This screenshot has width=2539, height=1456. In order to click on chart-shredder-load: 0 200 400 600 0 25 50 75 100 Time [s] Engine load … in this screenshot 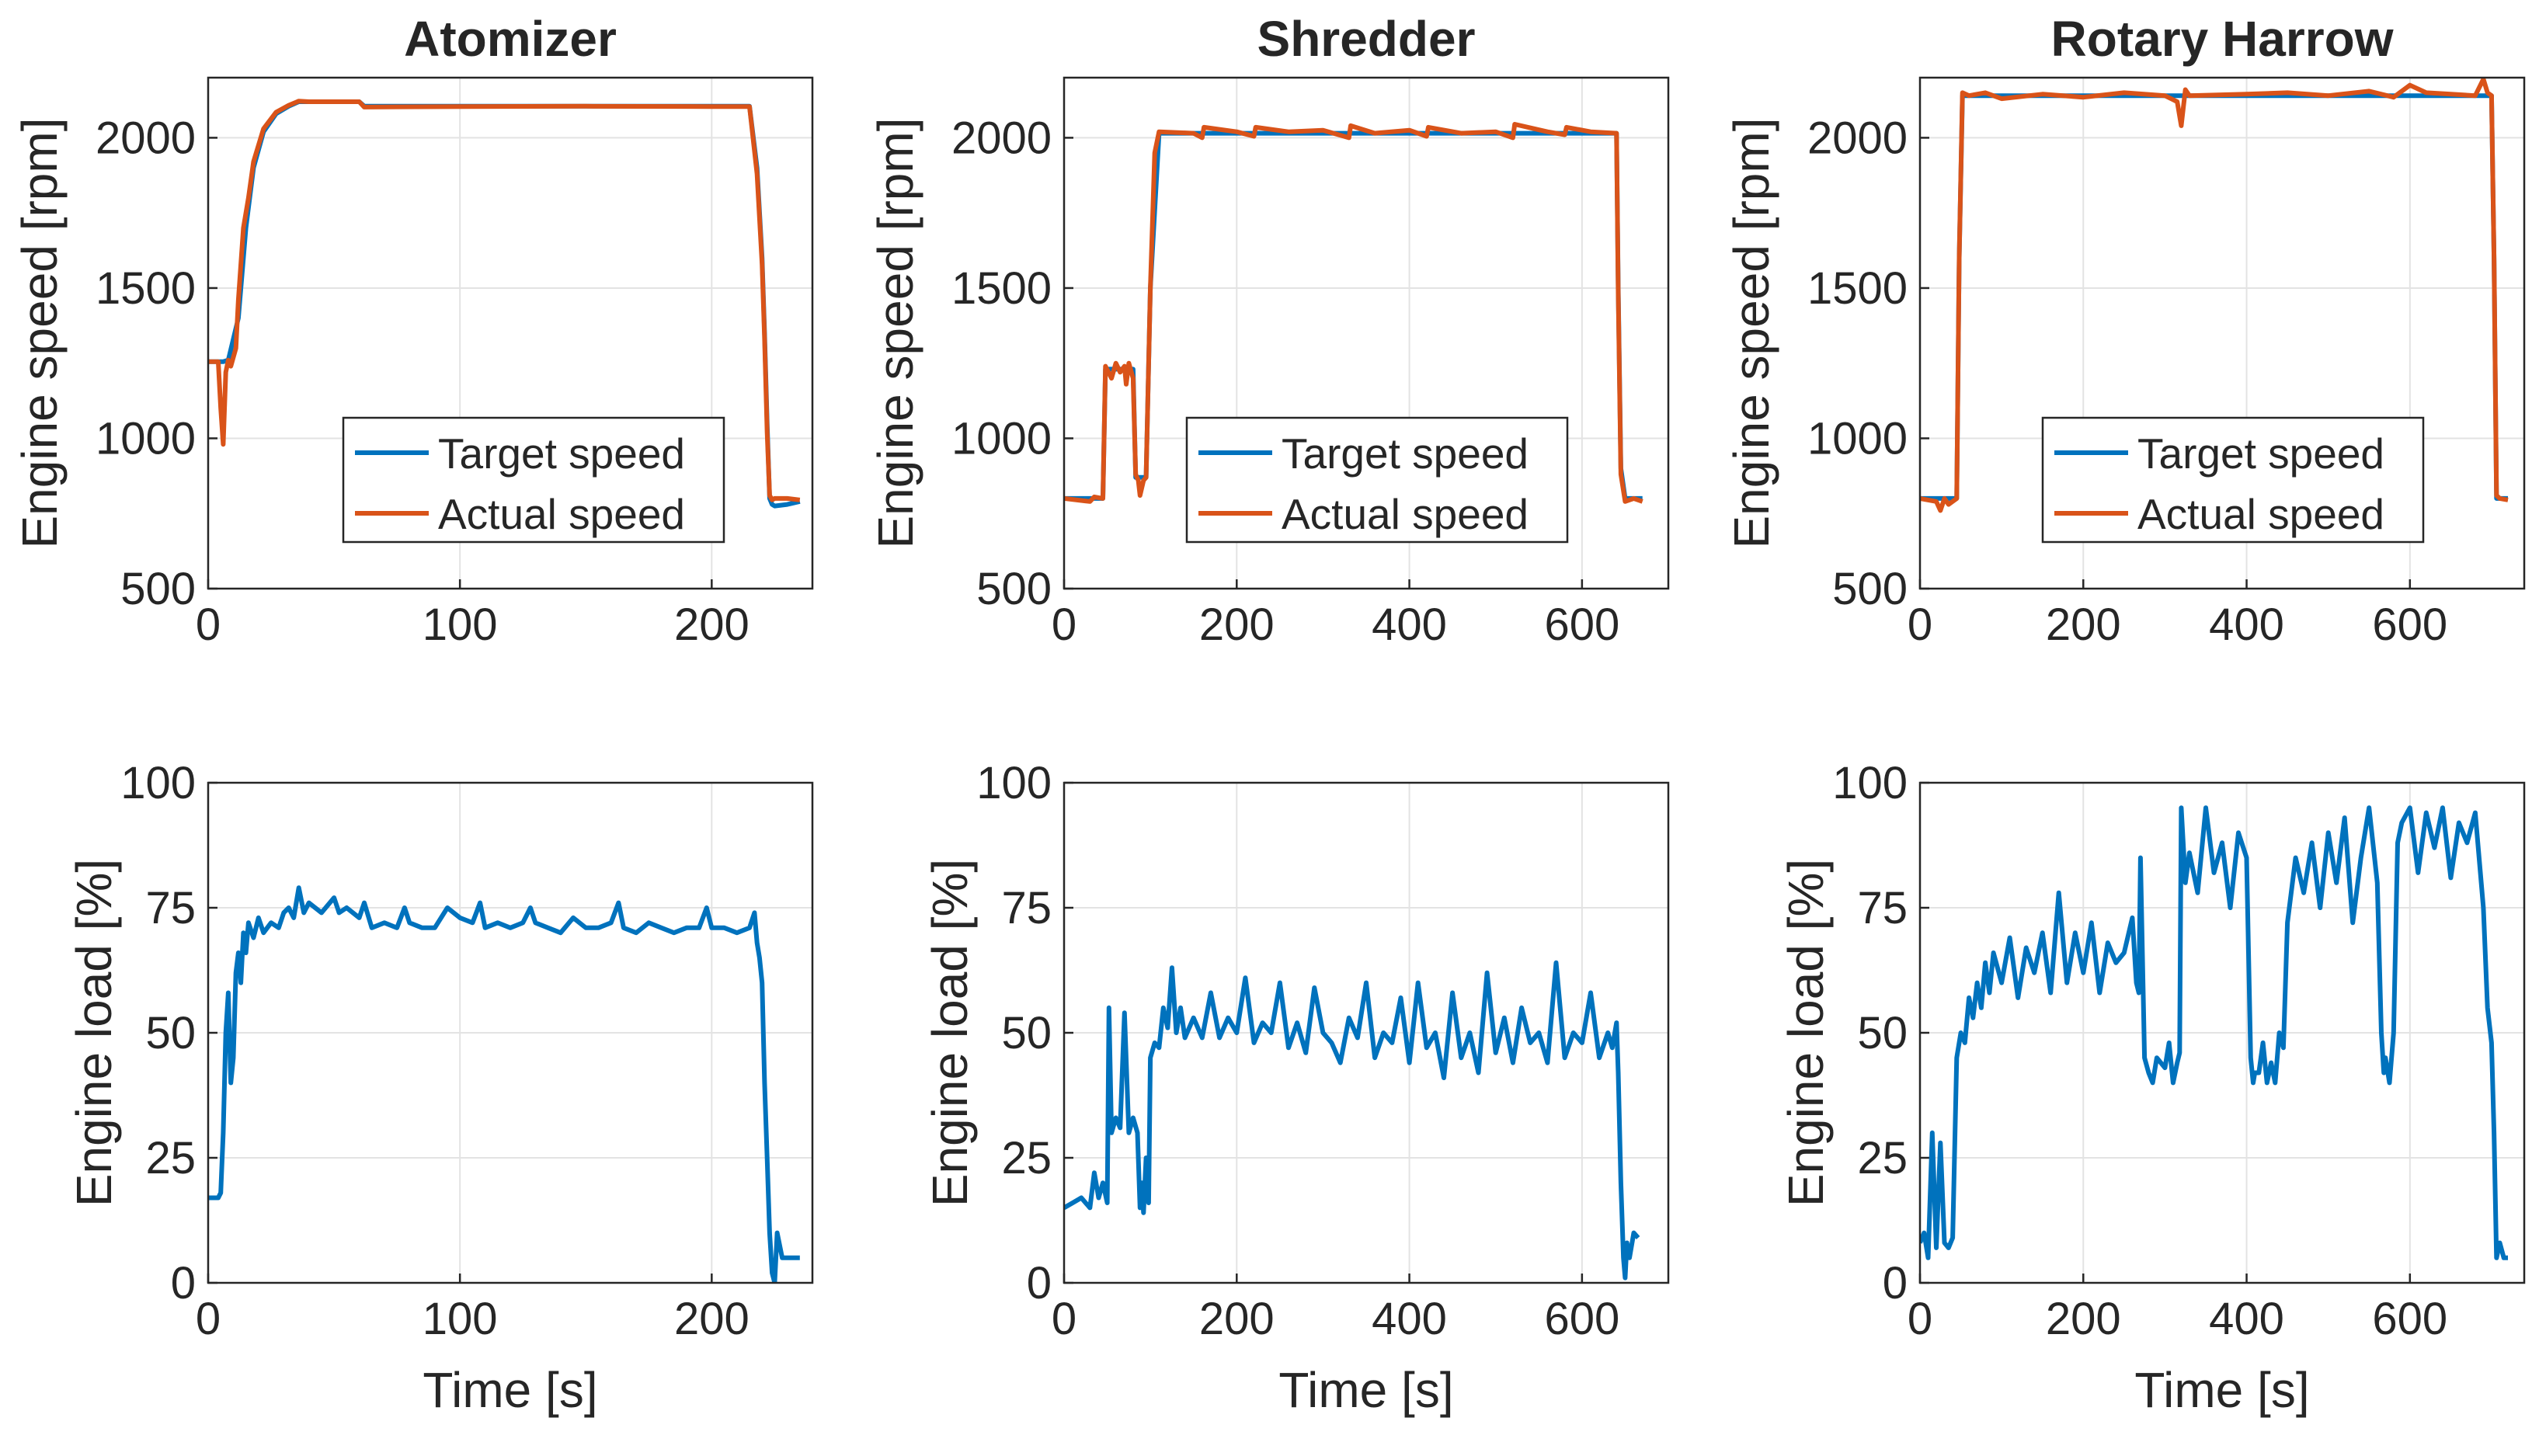, I will do `click(1296, 1088)`.